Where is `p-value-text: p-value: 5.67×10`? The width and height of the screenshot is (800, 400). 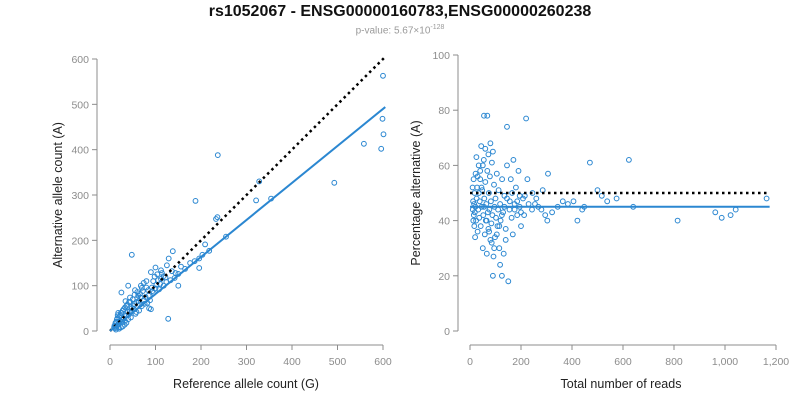
p-value-text: p-value: 5.67×10 is located at coordinates (393, 31).